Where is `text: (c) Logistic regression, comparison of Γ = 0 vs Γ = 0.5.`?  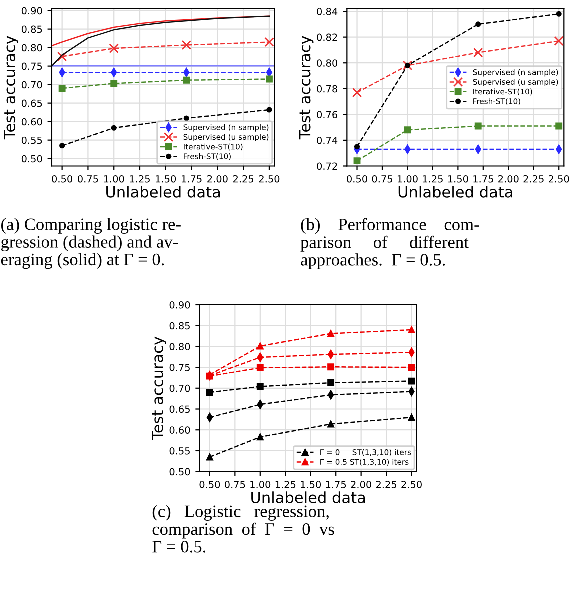
text: (c) Logistic regression, comparison of Γ = 0 vs Γ = 0.5. is located at coordinates (243, 529).